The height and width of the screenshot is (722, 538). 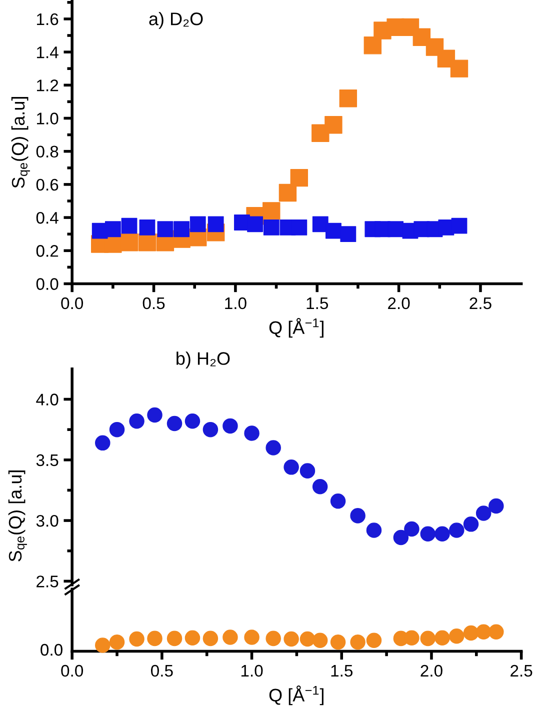 What do you see at coordinates (47, 152) in the screenshot?
I see `y-tick-label: 0.8` at bounding box center [47, 152].